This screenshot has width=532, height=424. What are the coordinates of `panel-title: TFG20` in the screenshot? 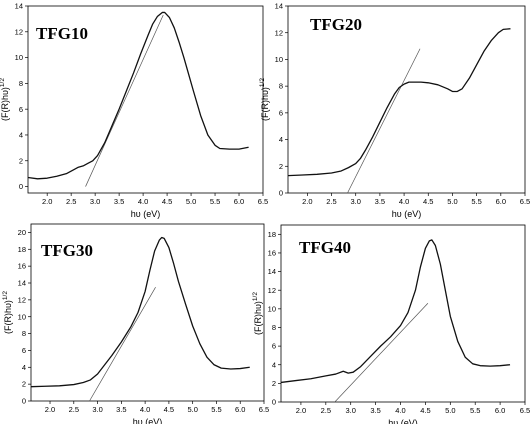 It's located at (336, 24).